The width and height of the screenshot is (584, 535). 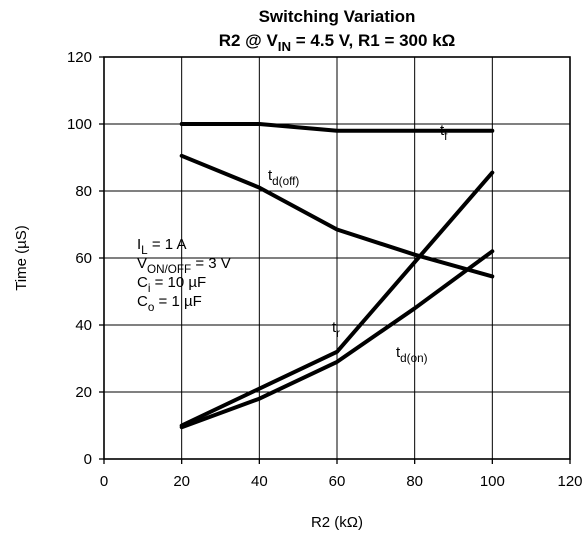 I want to click on y-tick-label: 60, so click(x=83, y=258).